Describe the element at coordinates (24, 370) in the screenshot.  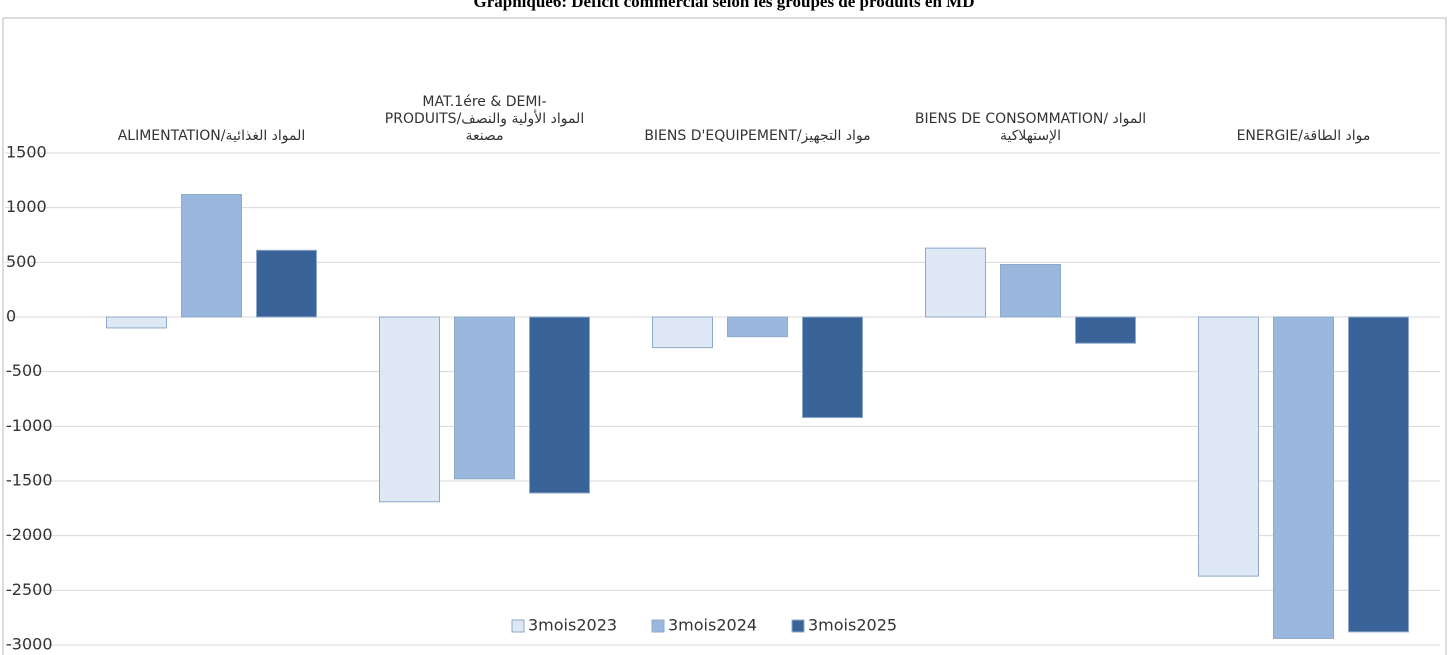
I see `y-tick-label: -500` at that location.